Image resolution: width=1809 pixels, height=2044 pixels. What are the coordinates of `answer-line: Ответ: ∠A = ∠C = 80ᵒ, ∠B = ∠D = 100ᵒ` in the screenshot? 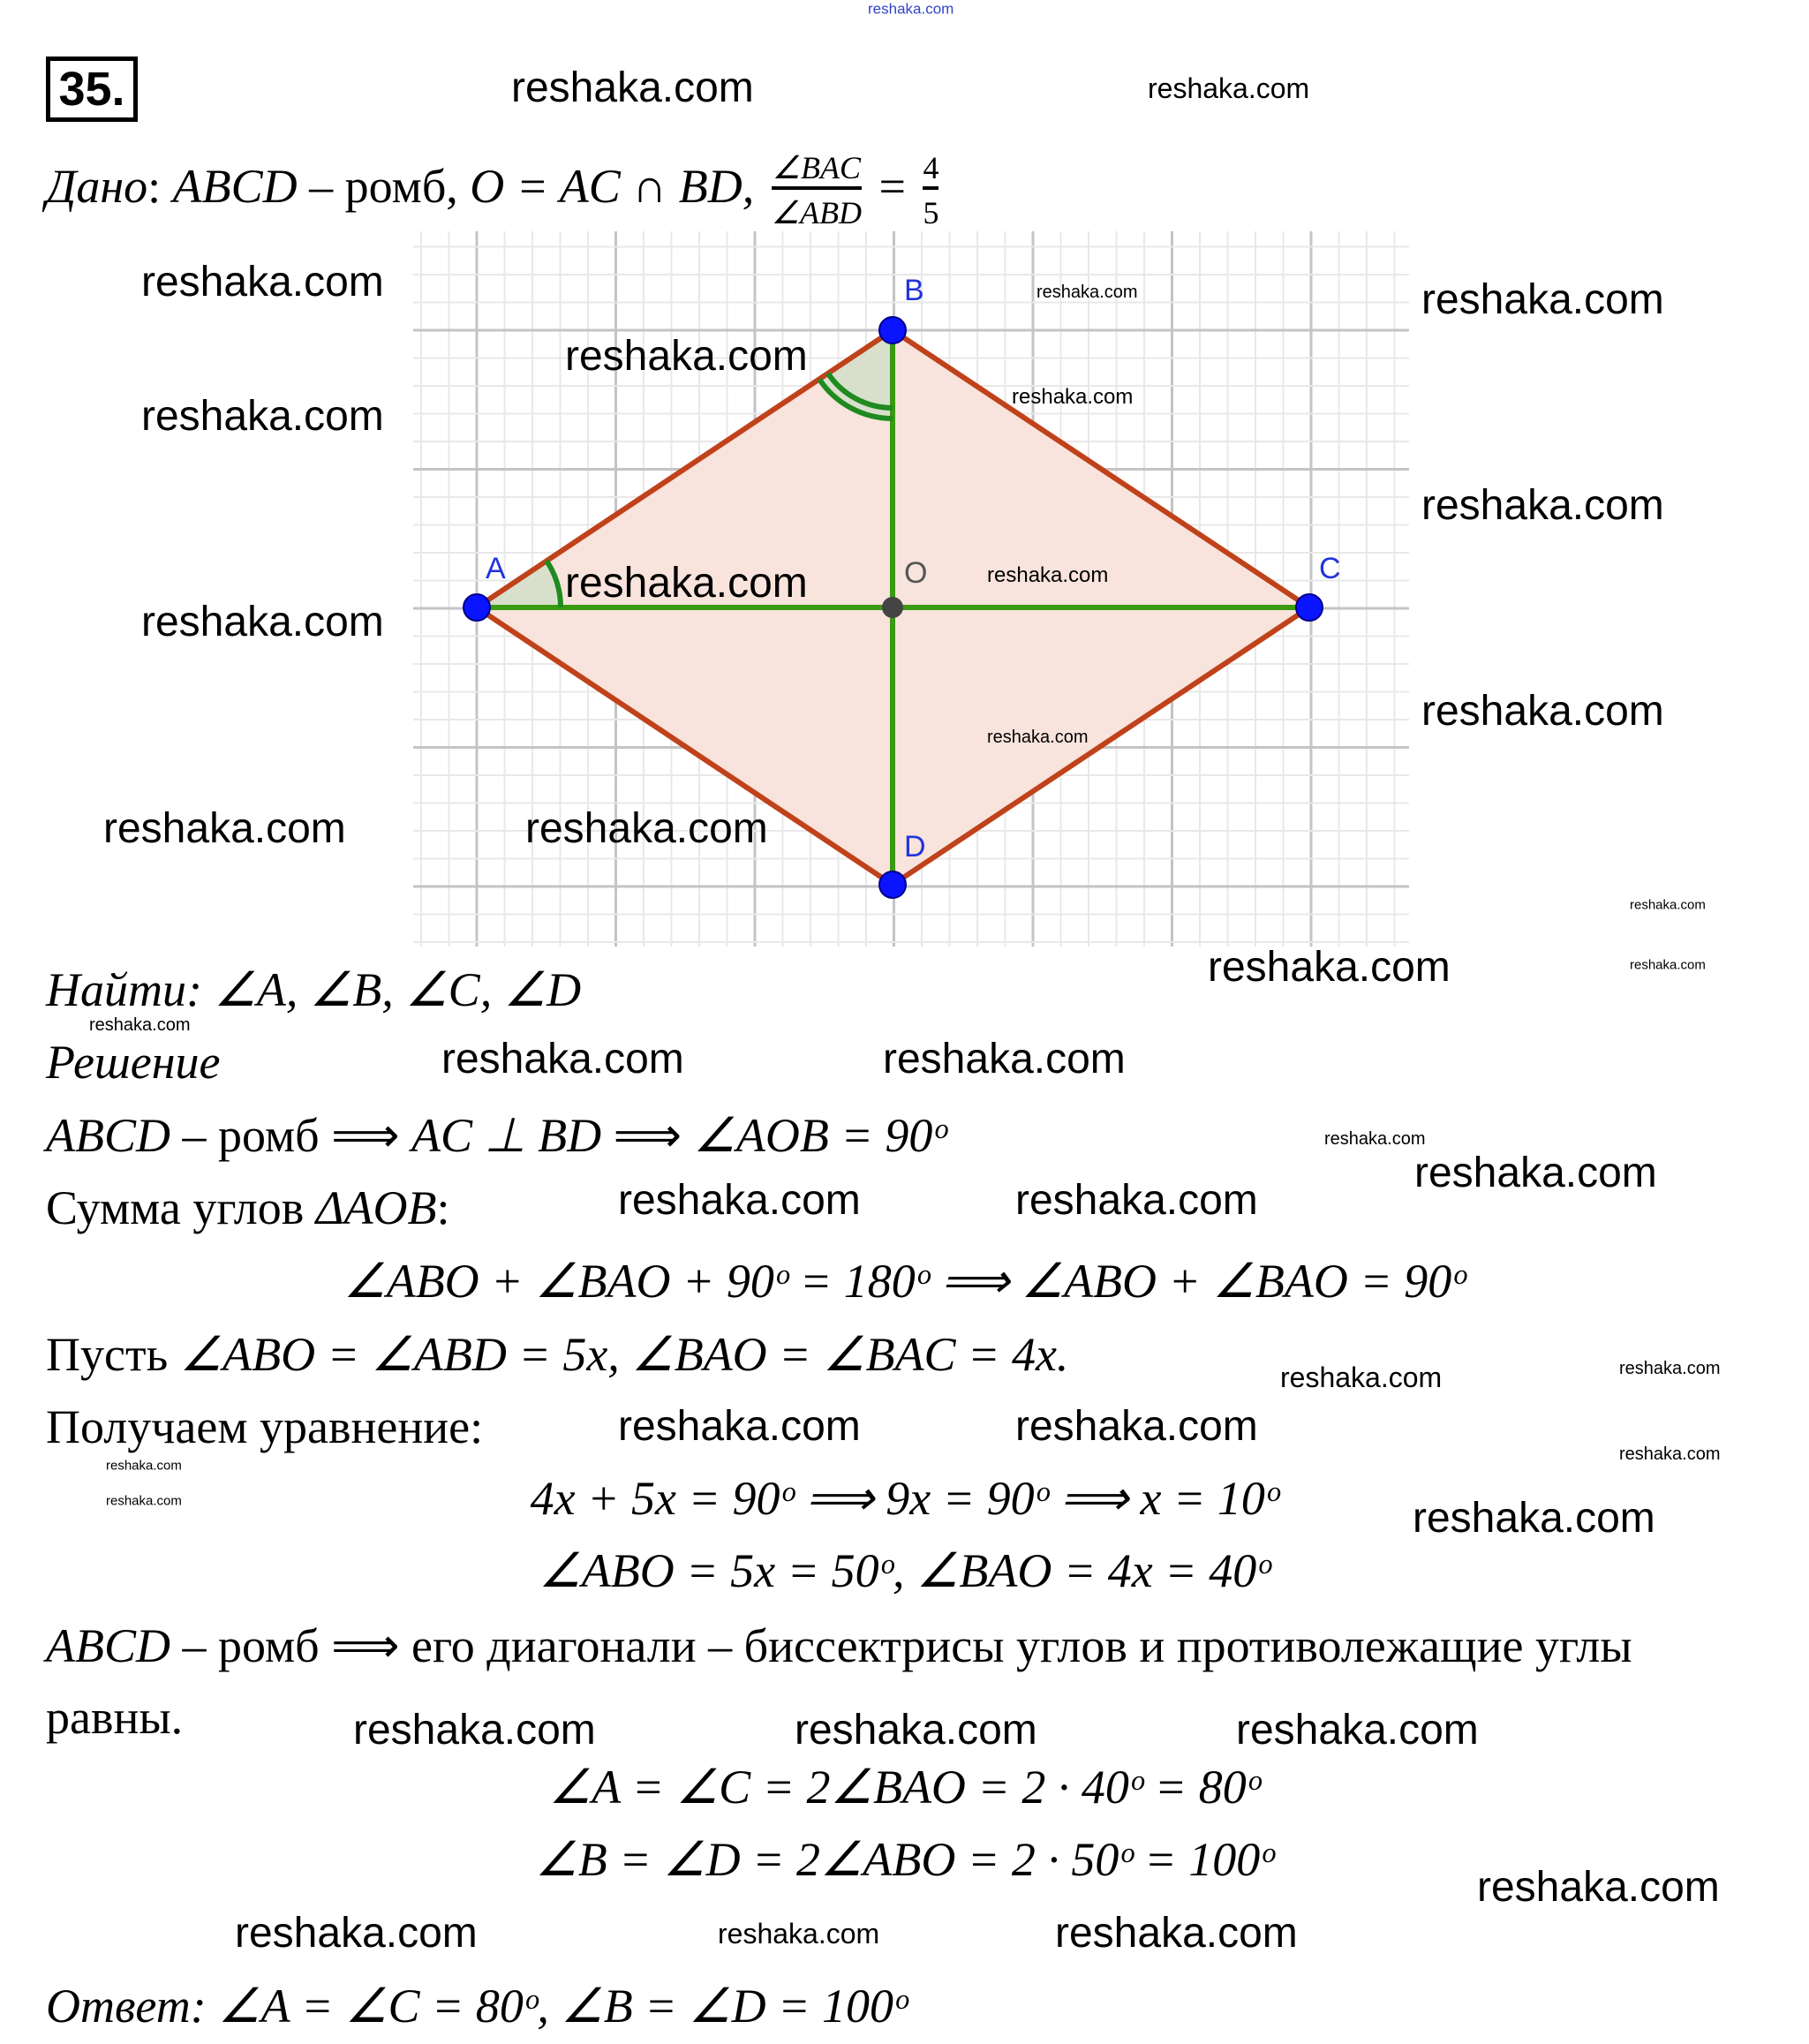 It's located at (477, 2006).